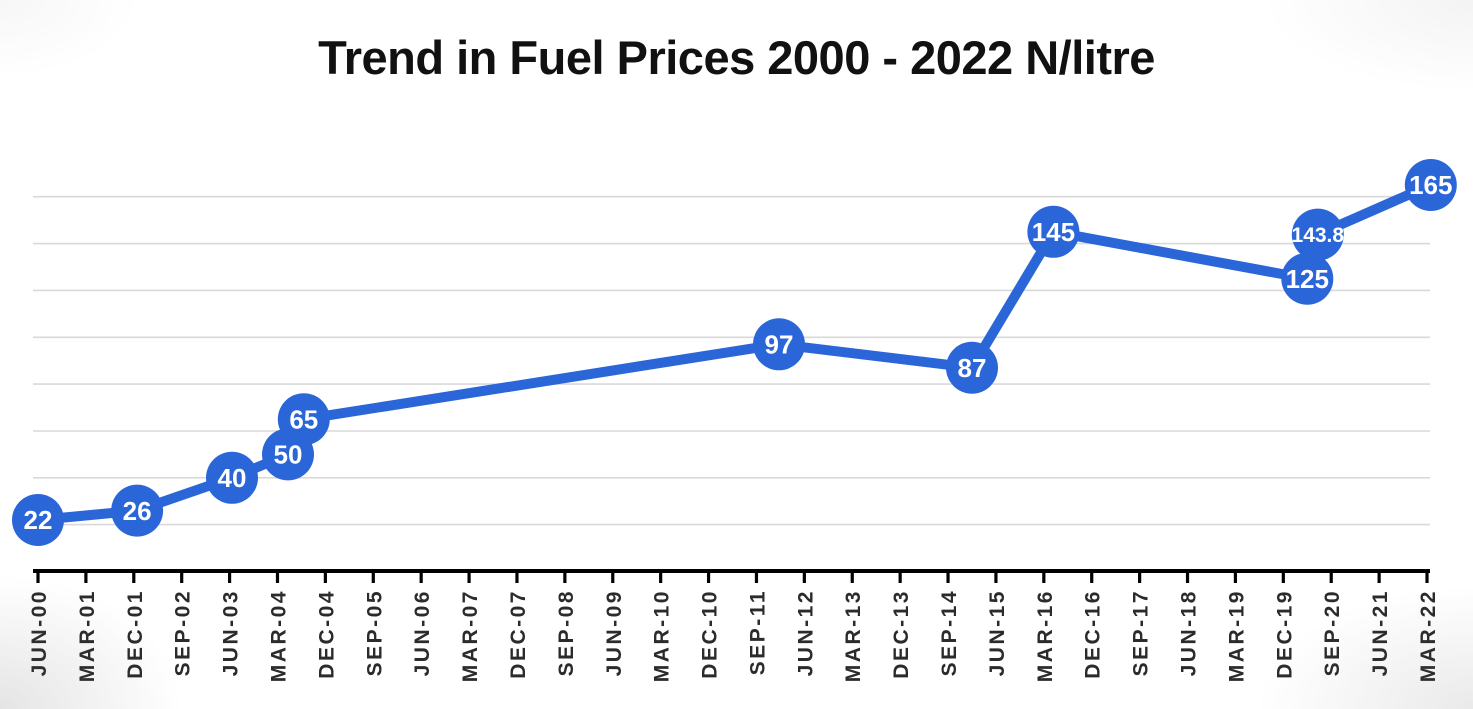 This screenshot has height=709, width=1473. I want to click on x-axis-tick-label: JUN-00, so click(39, 632).